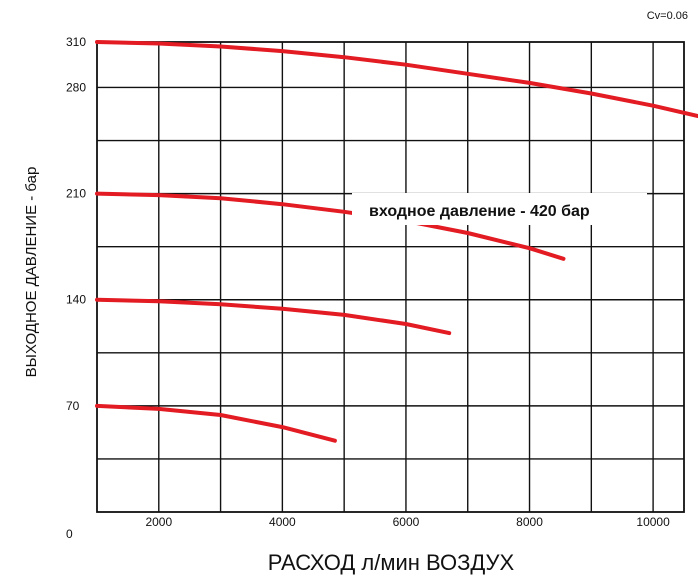  What do you see at coordinates (667, 16) in the screenshot?
I see `cv-label: Cv=0.06` at bounding box center [667, 16].